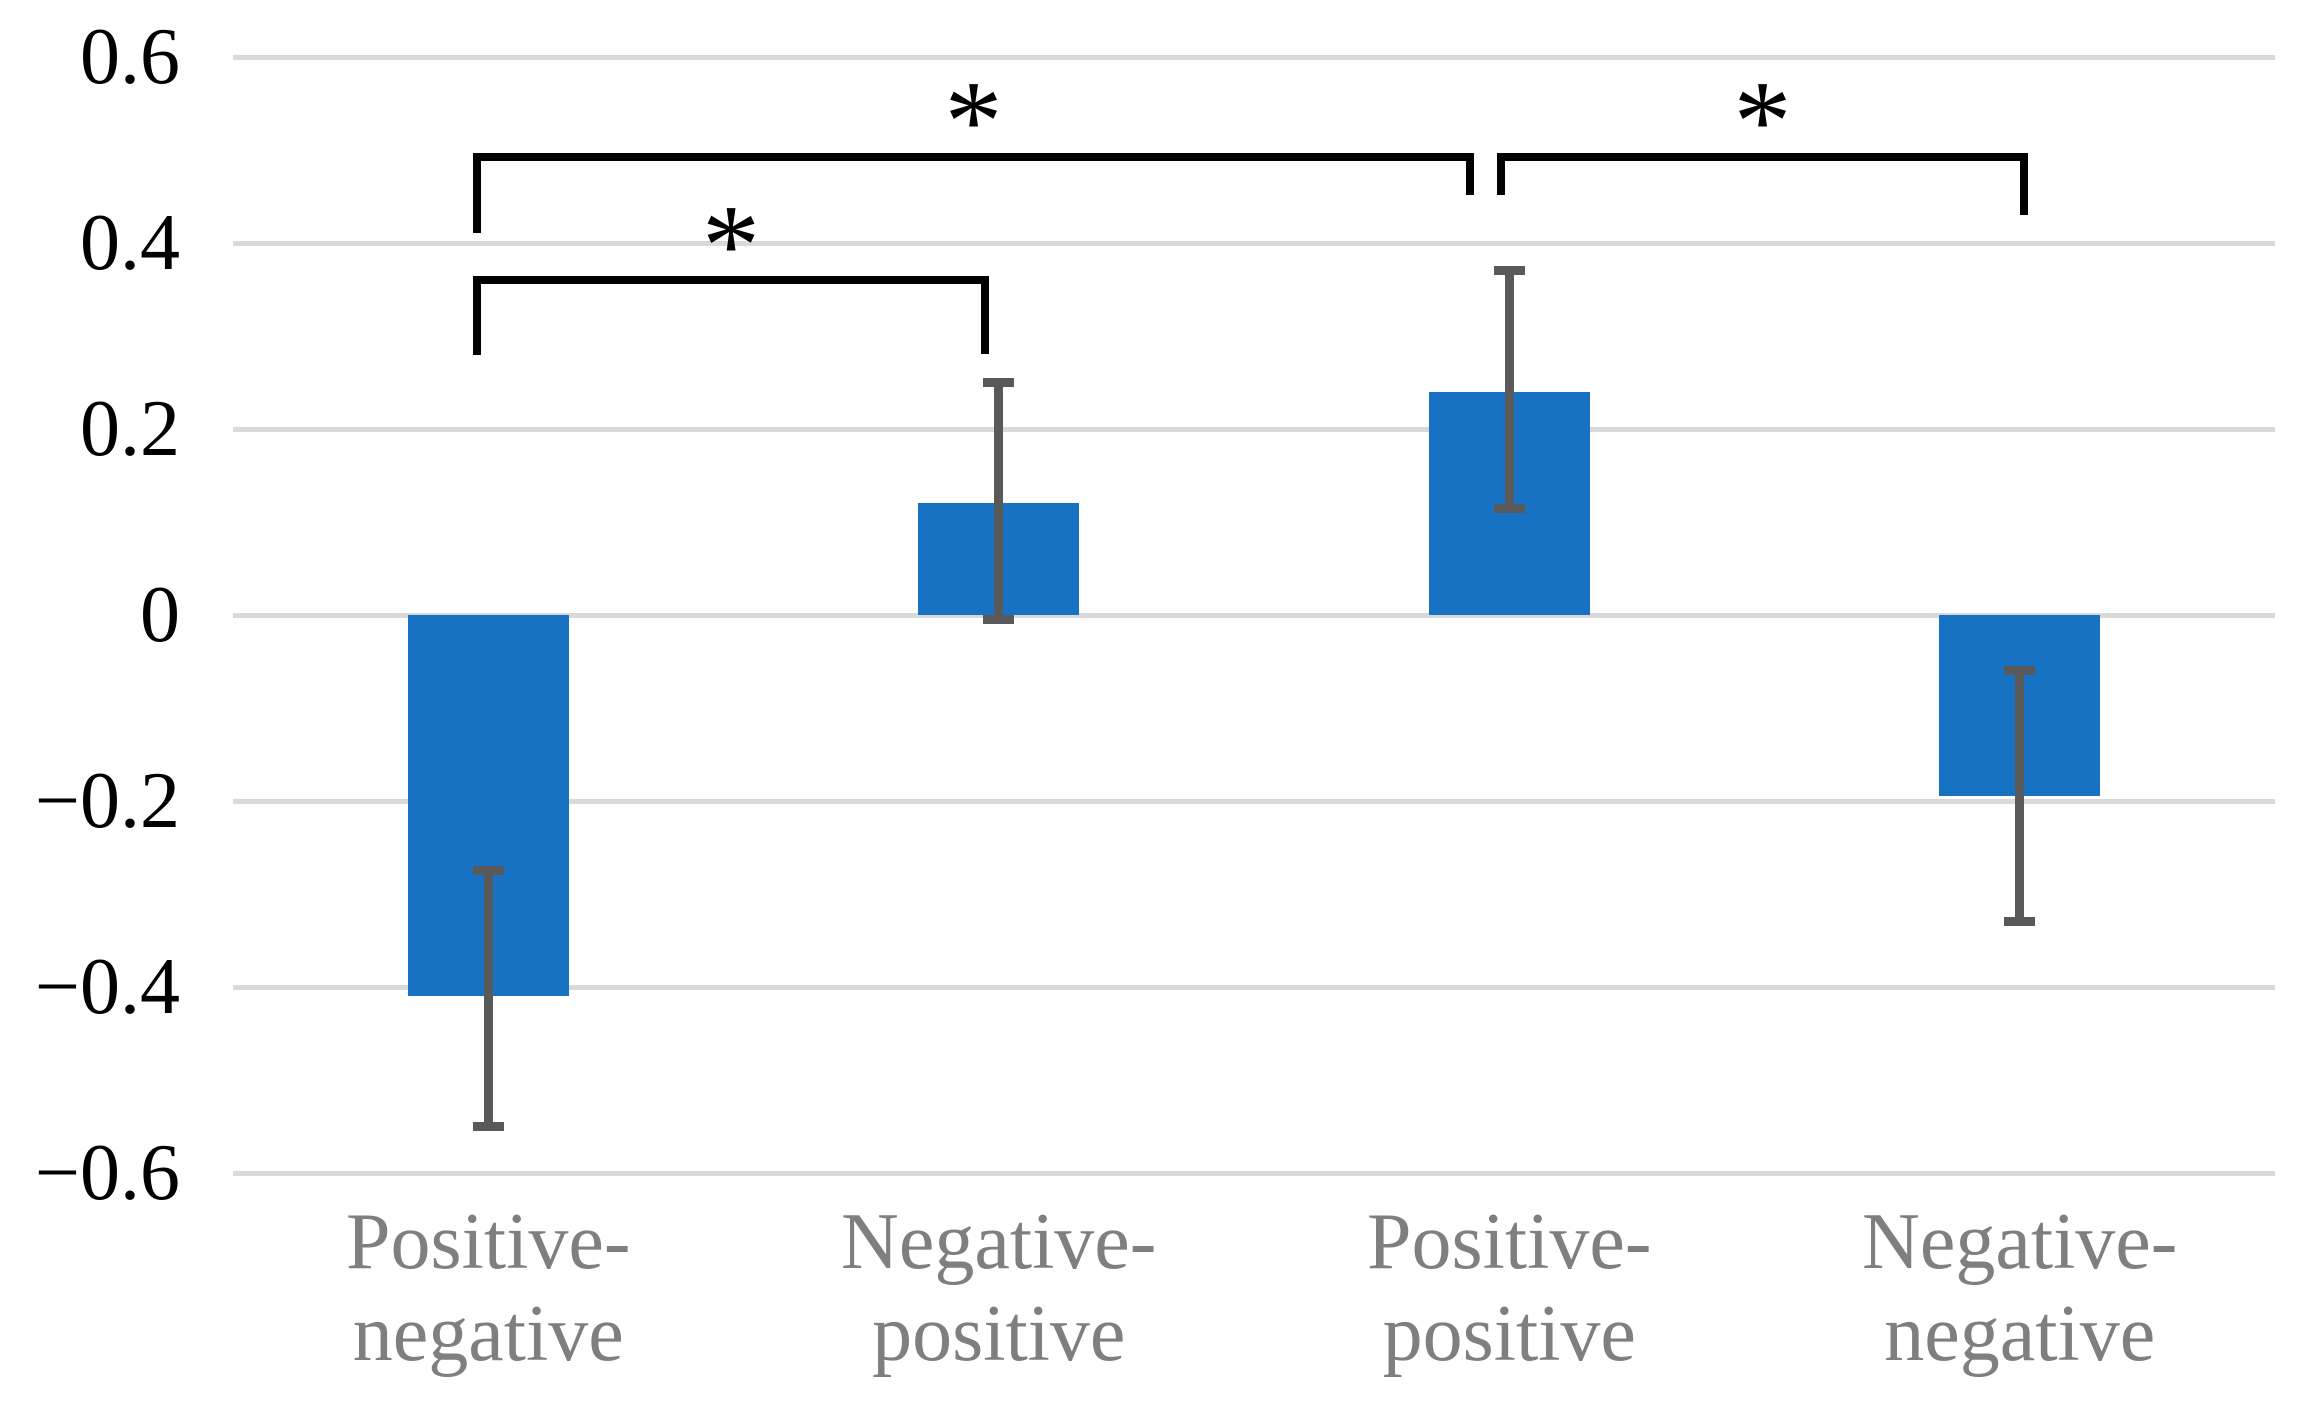 The width and height of the screenshot is (2320, 1421). I want to click on y-tick-label: 0, so click(160, 615).